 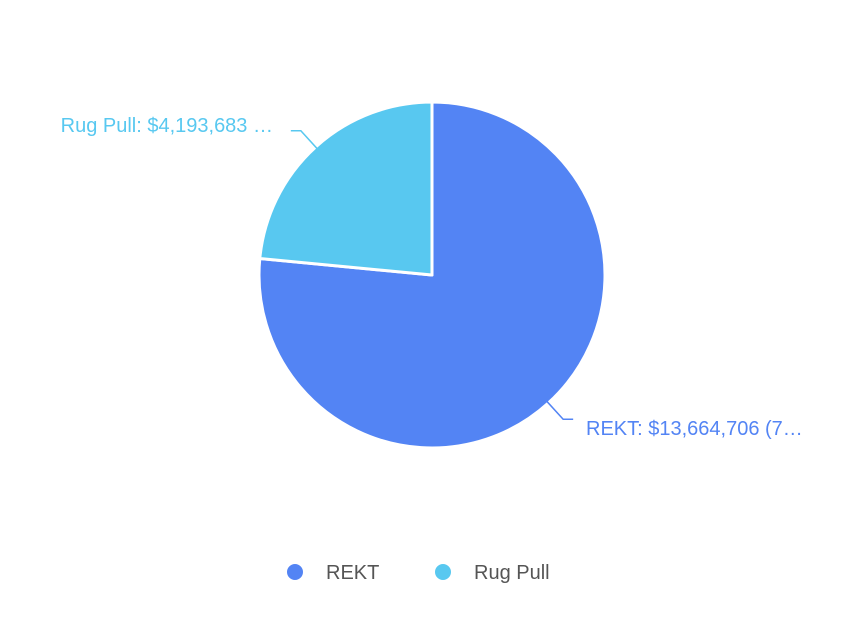 What do you see at coordinates (295, 572) in the screenshot?
I see `legend-marker-rekt` at bounding box center [295, 572].